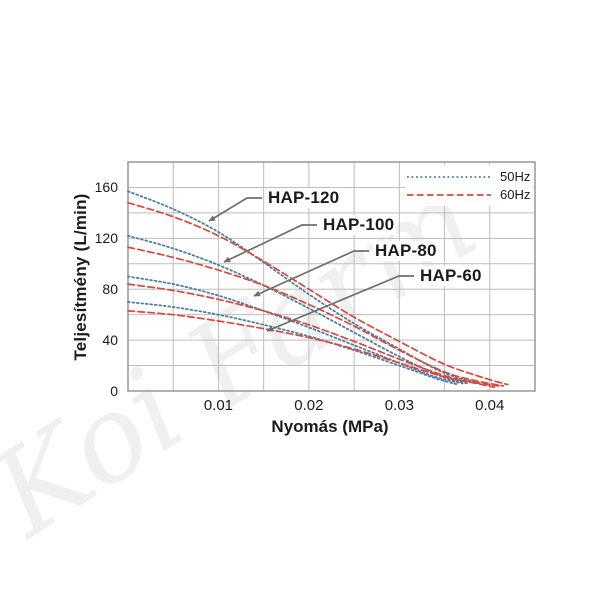 Image resolution: width=600 pixels, height=600 pixels. Describe the element at coordinates (330, 426) in the screenshot. I see `x-axis-title: Nyomás (MPa)` at that location.